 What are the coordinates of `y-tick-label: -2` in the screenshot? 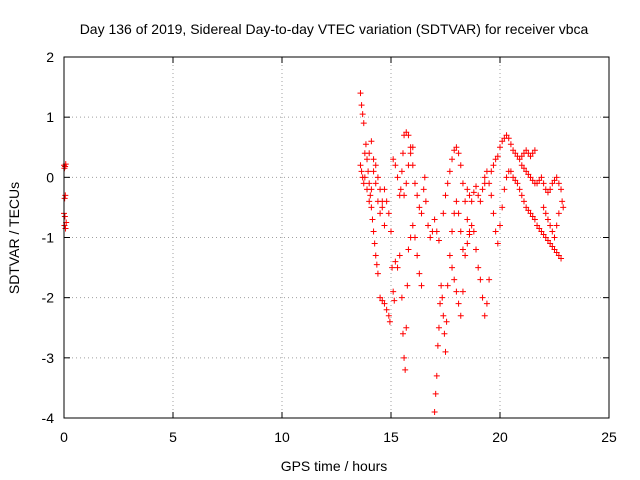 It's located at (48, 298).